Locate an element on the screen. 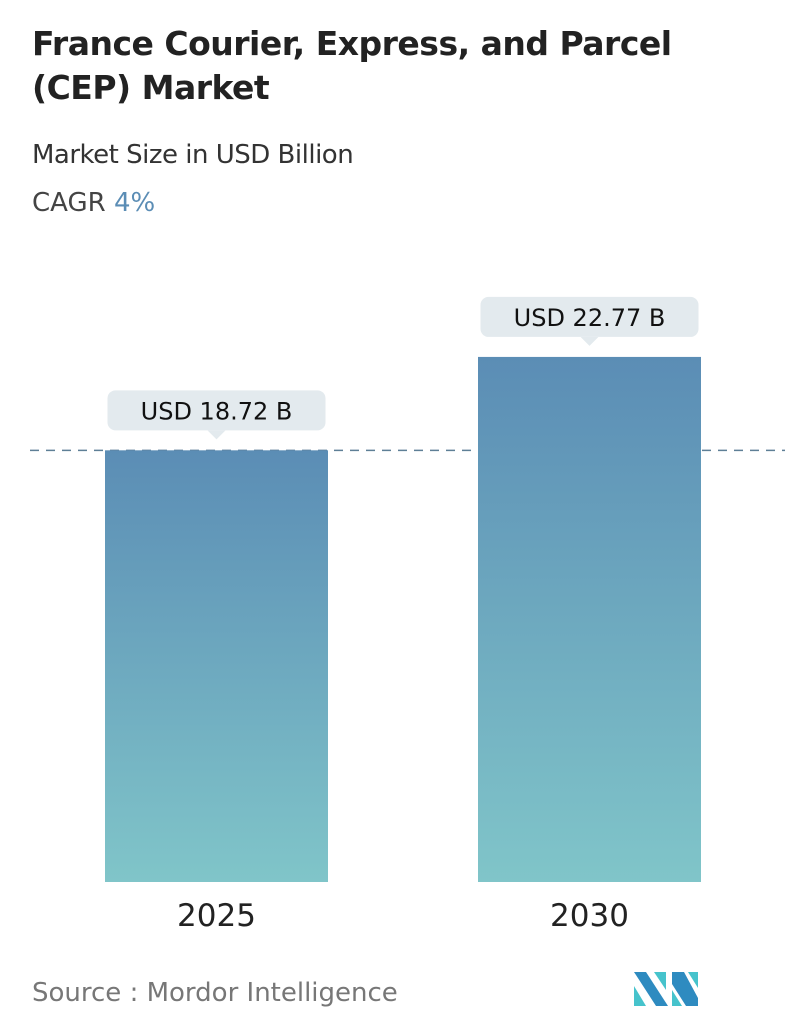  page-subtitle: Market Size in USD Billion is located at coordinates (193, 155).